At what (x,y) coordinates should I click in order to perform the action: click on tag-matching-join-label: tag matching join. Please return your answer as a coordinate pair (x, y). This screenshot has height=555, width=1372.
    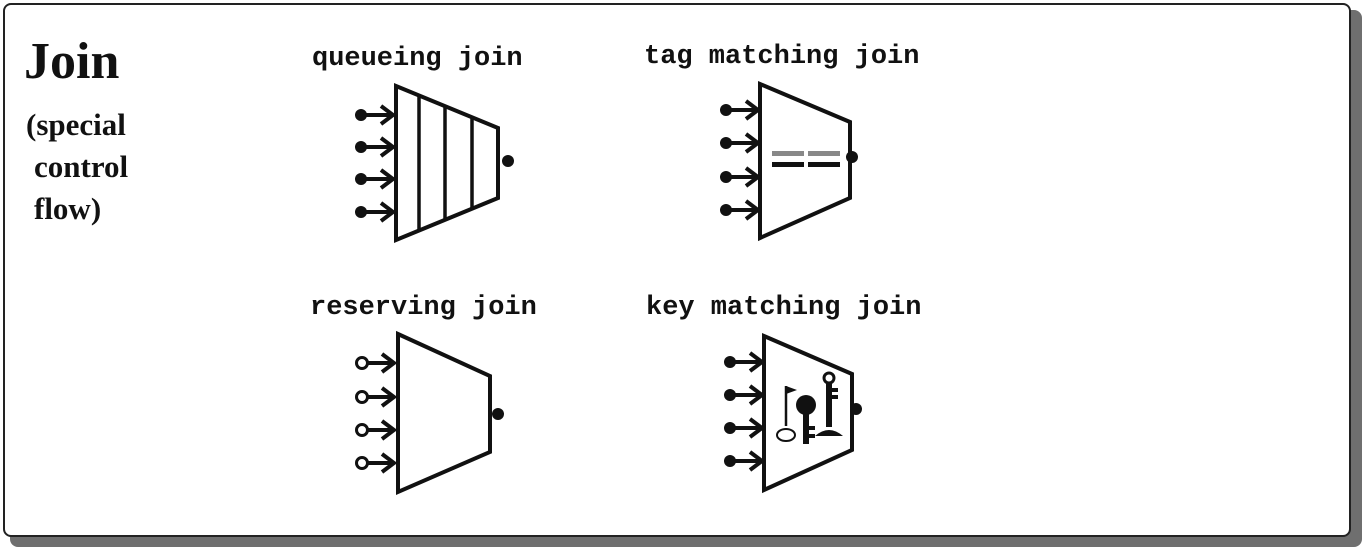
    Looking at the image, I should click on (782, 57).